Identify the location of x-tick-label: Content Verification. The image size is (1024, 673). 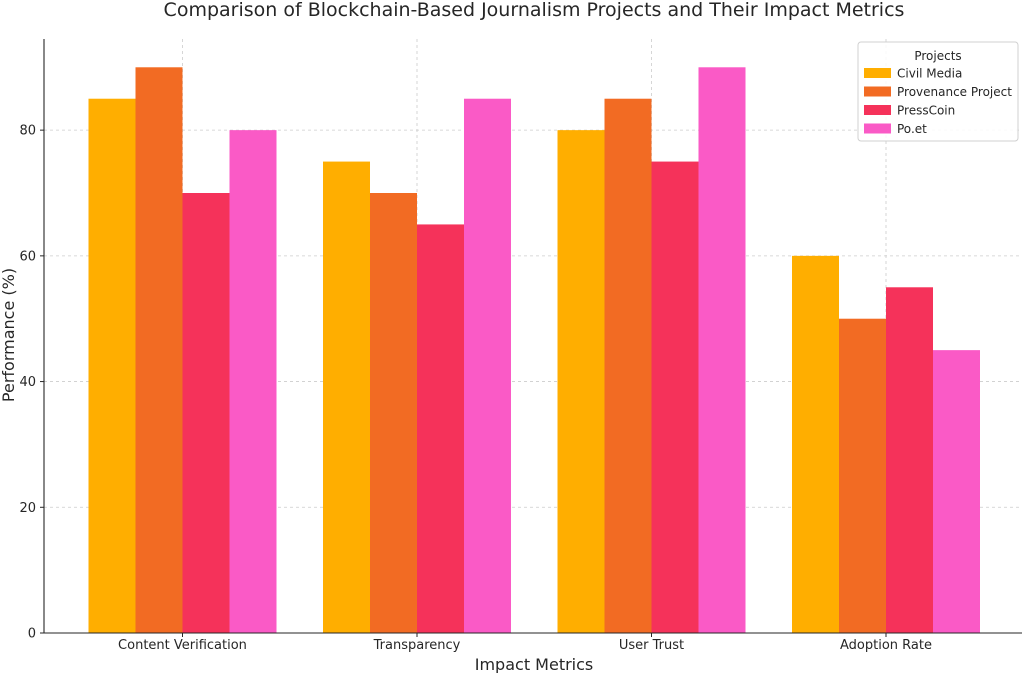
(182, 645).